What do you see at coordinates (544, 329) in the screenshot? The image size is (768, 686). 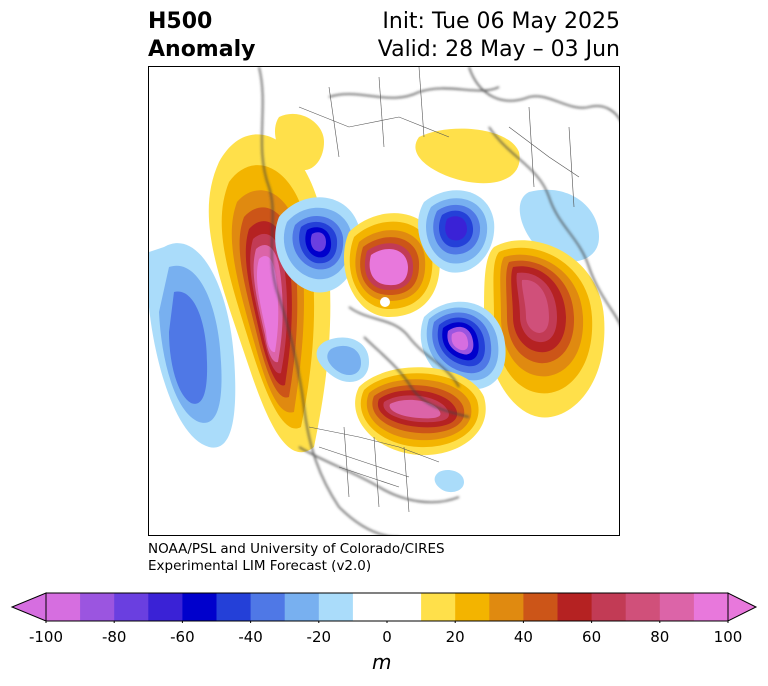 I see `anomaly-eurasia-ridge` at bounding box center [544, 329].